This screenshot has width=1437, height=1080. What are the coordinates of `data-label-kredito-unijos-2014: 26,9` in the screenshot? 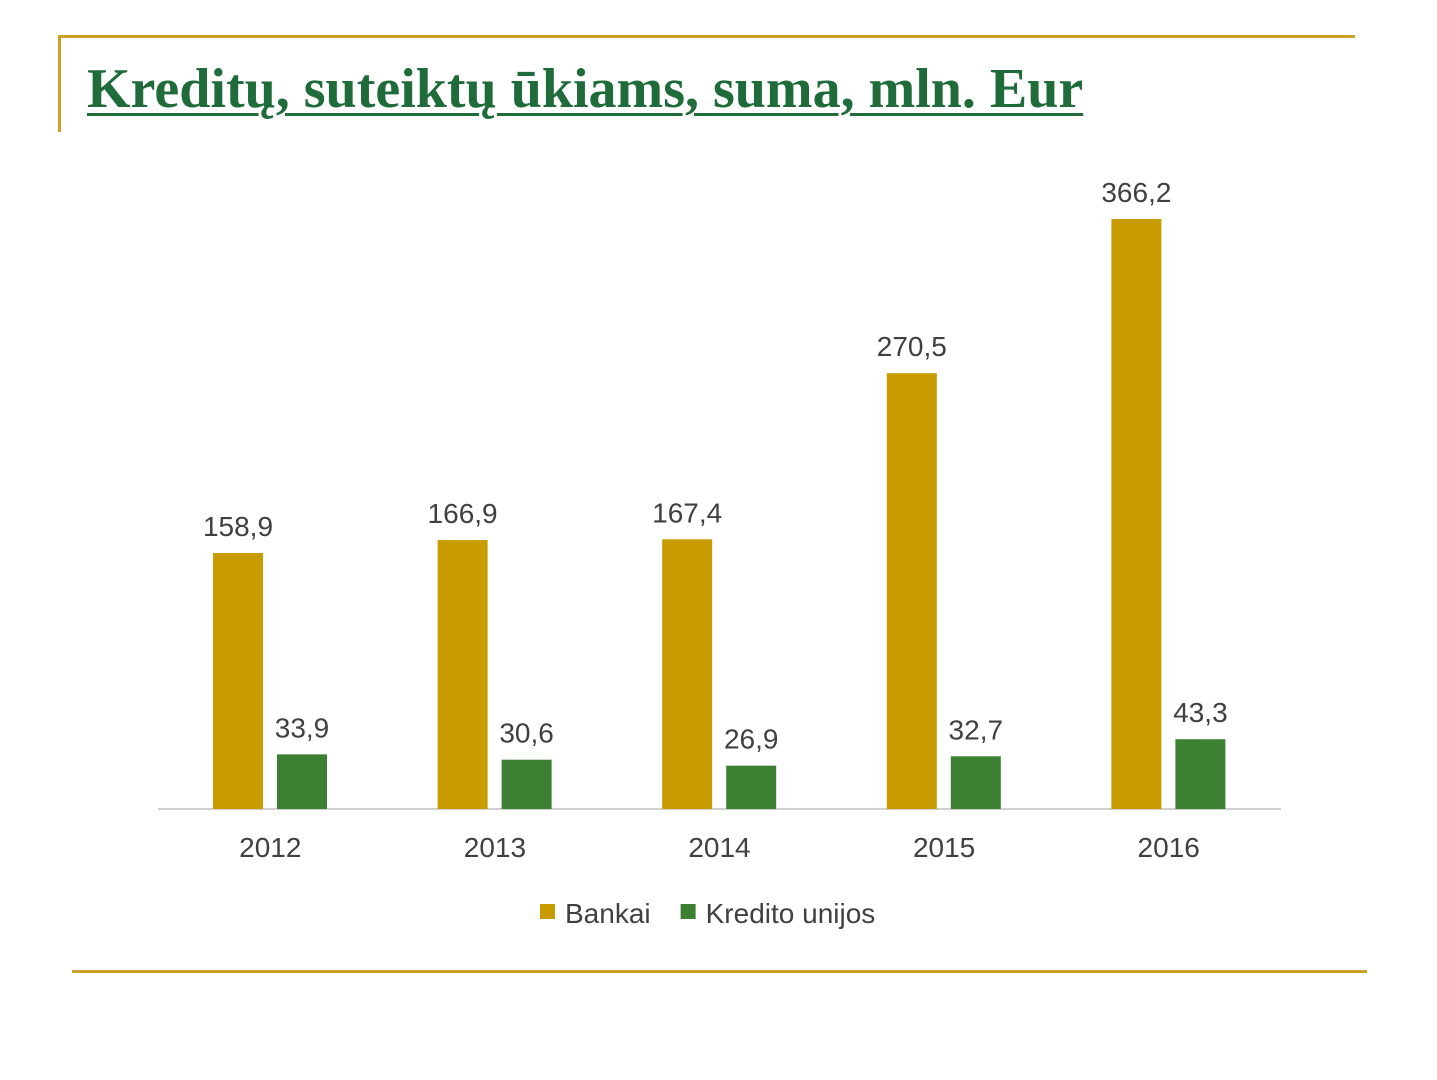 It's located at (751, 739).